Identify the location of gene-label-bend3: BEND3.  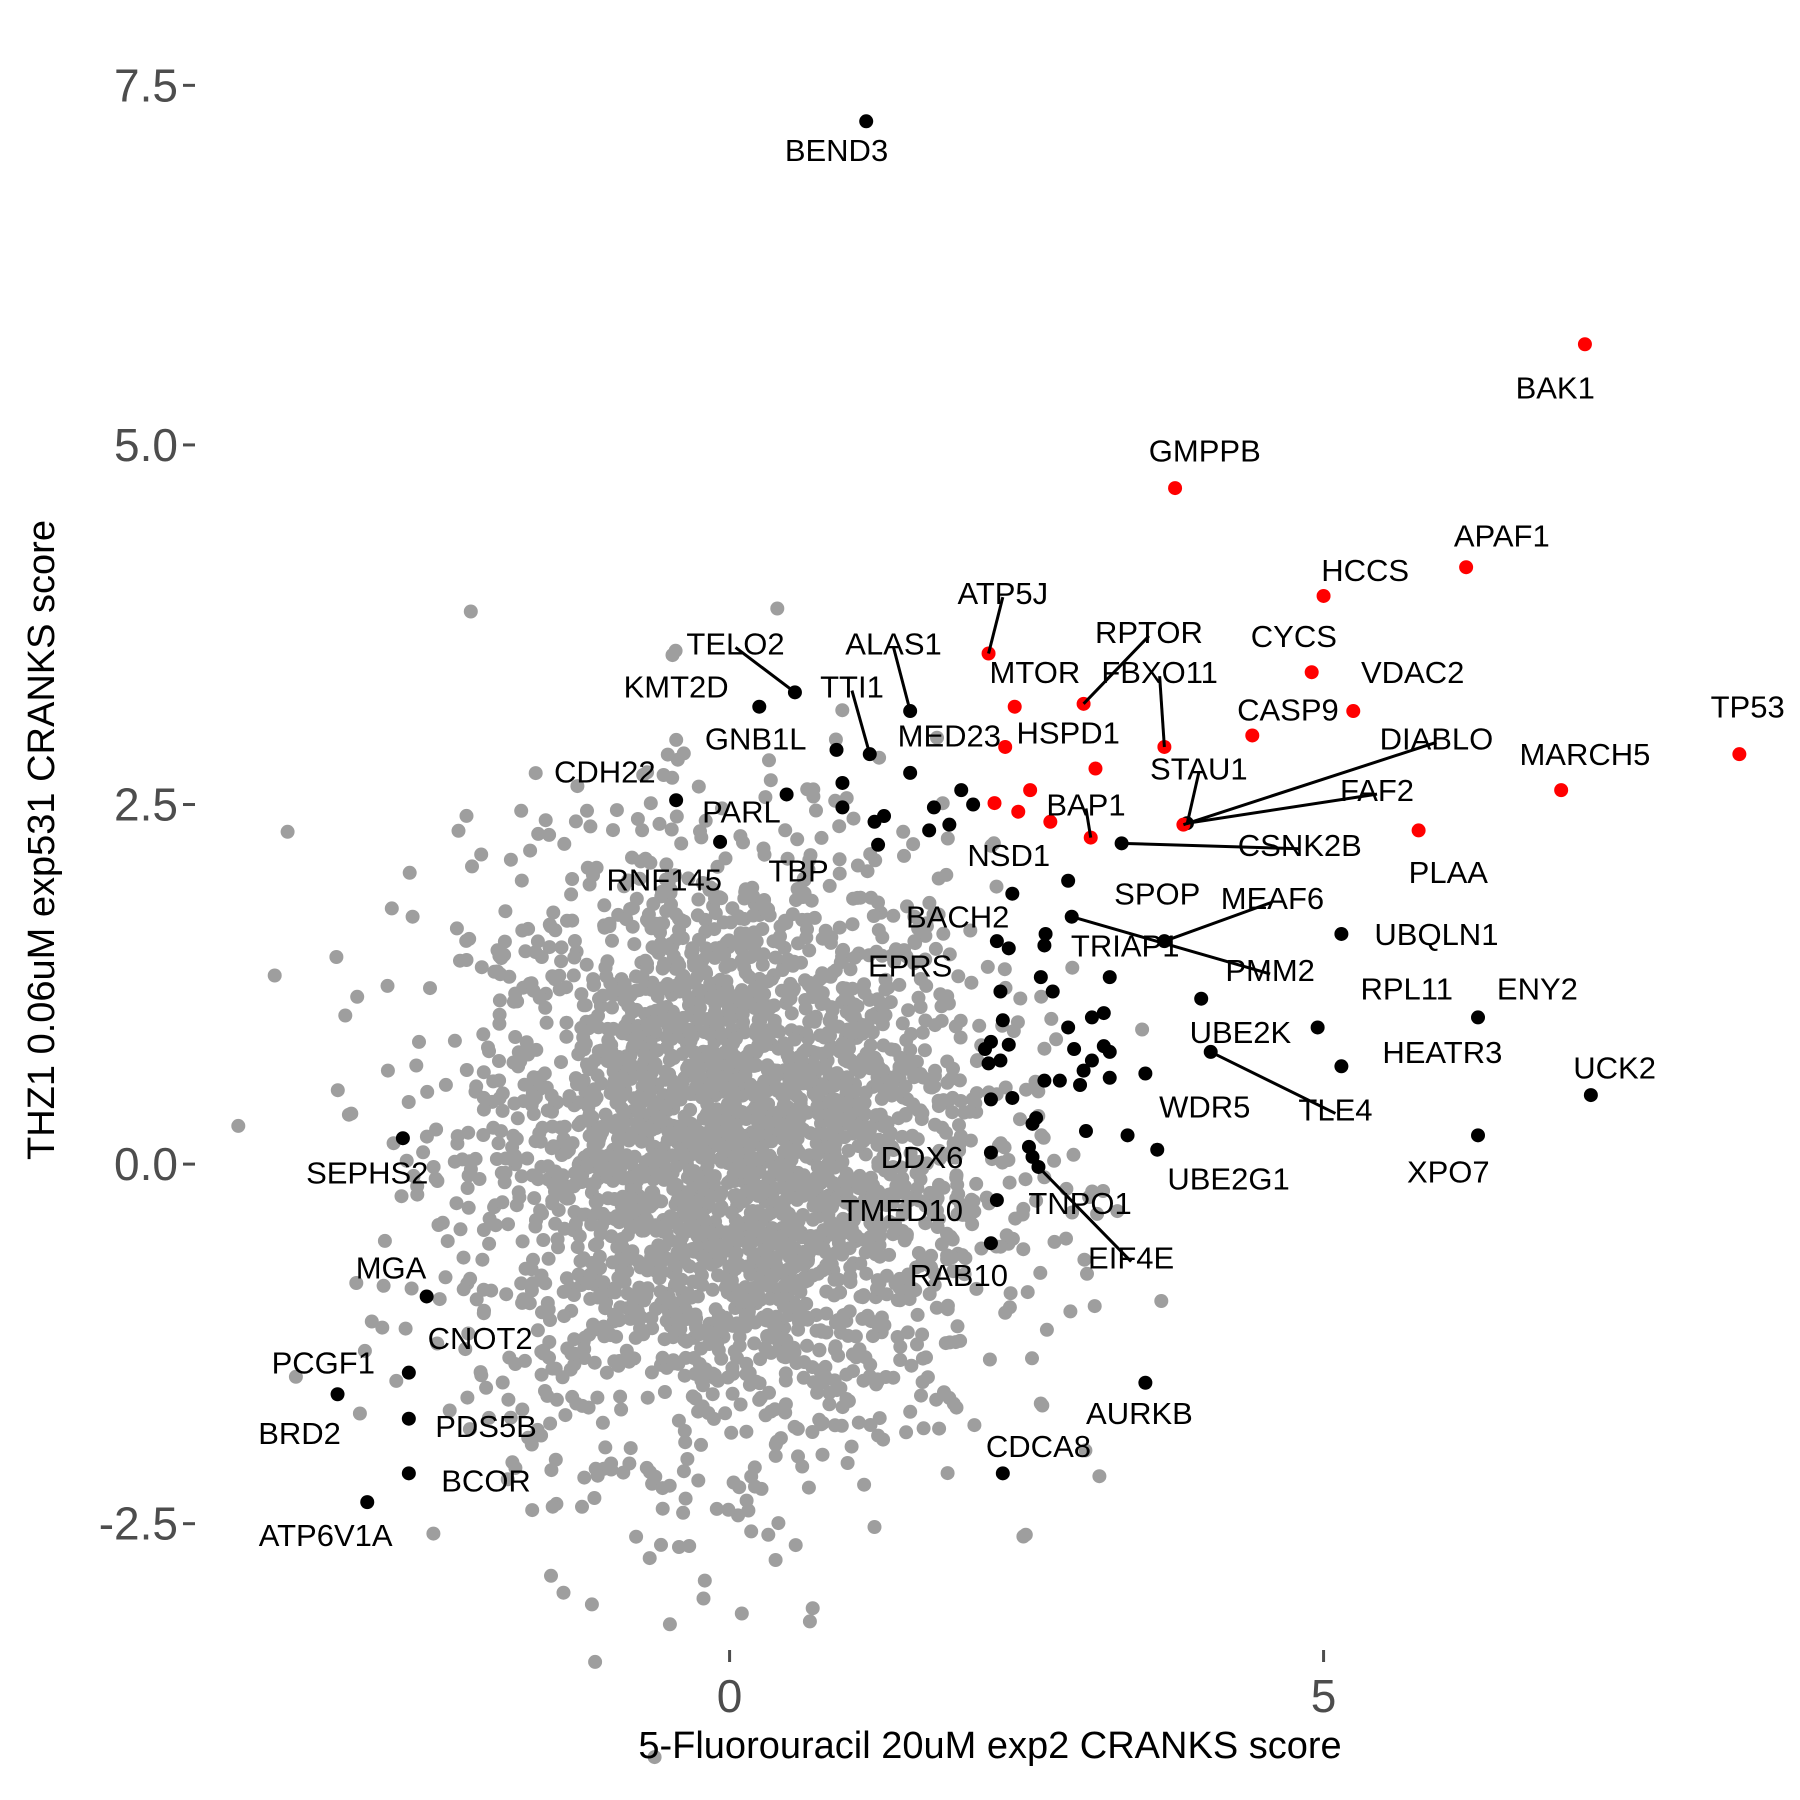
(836, 150).